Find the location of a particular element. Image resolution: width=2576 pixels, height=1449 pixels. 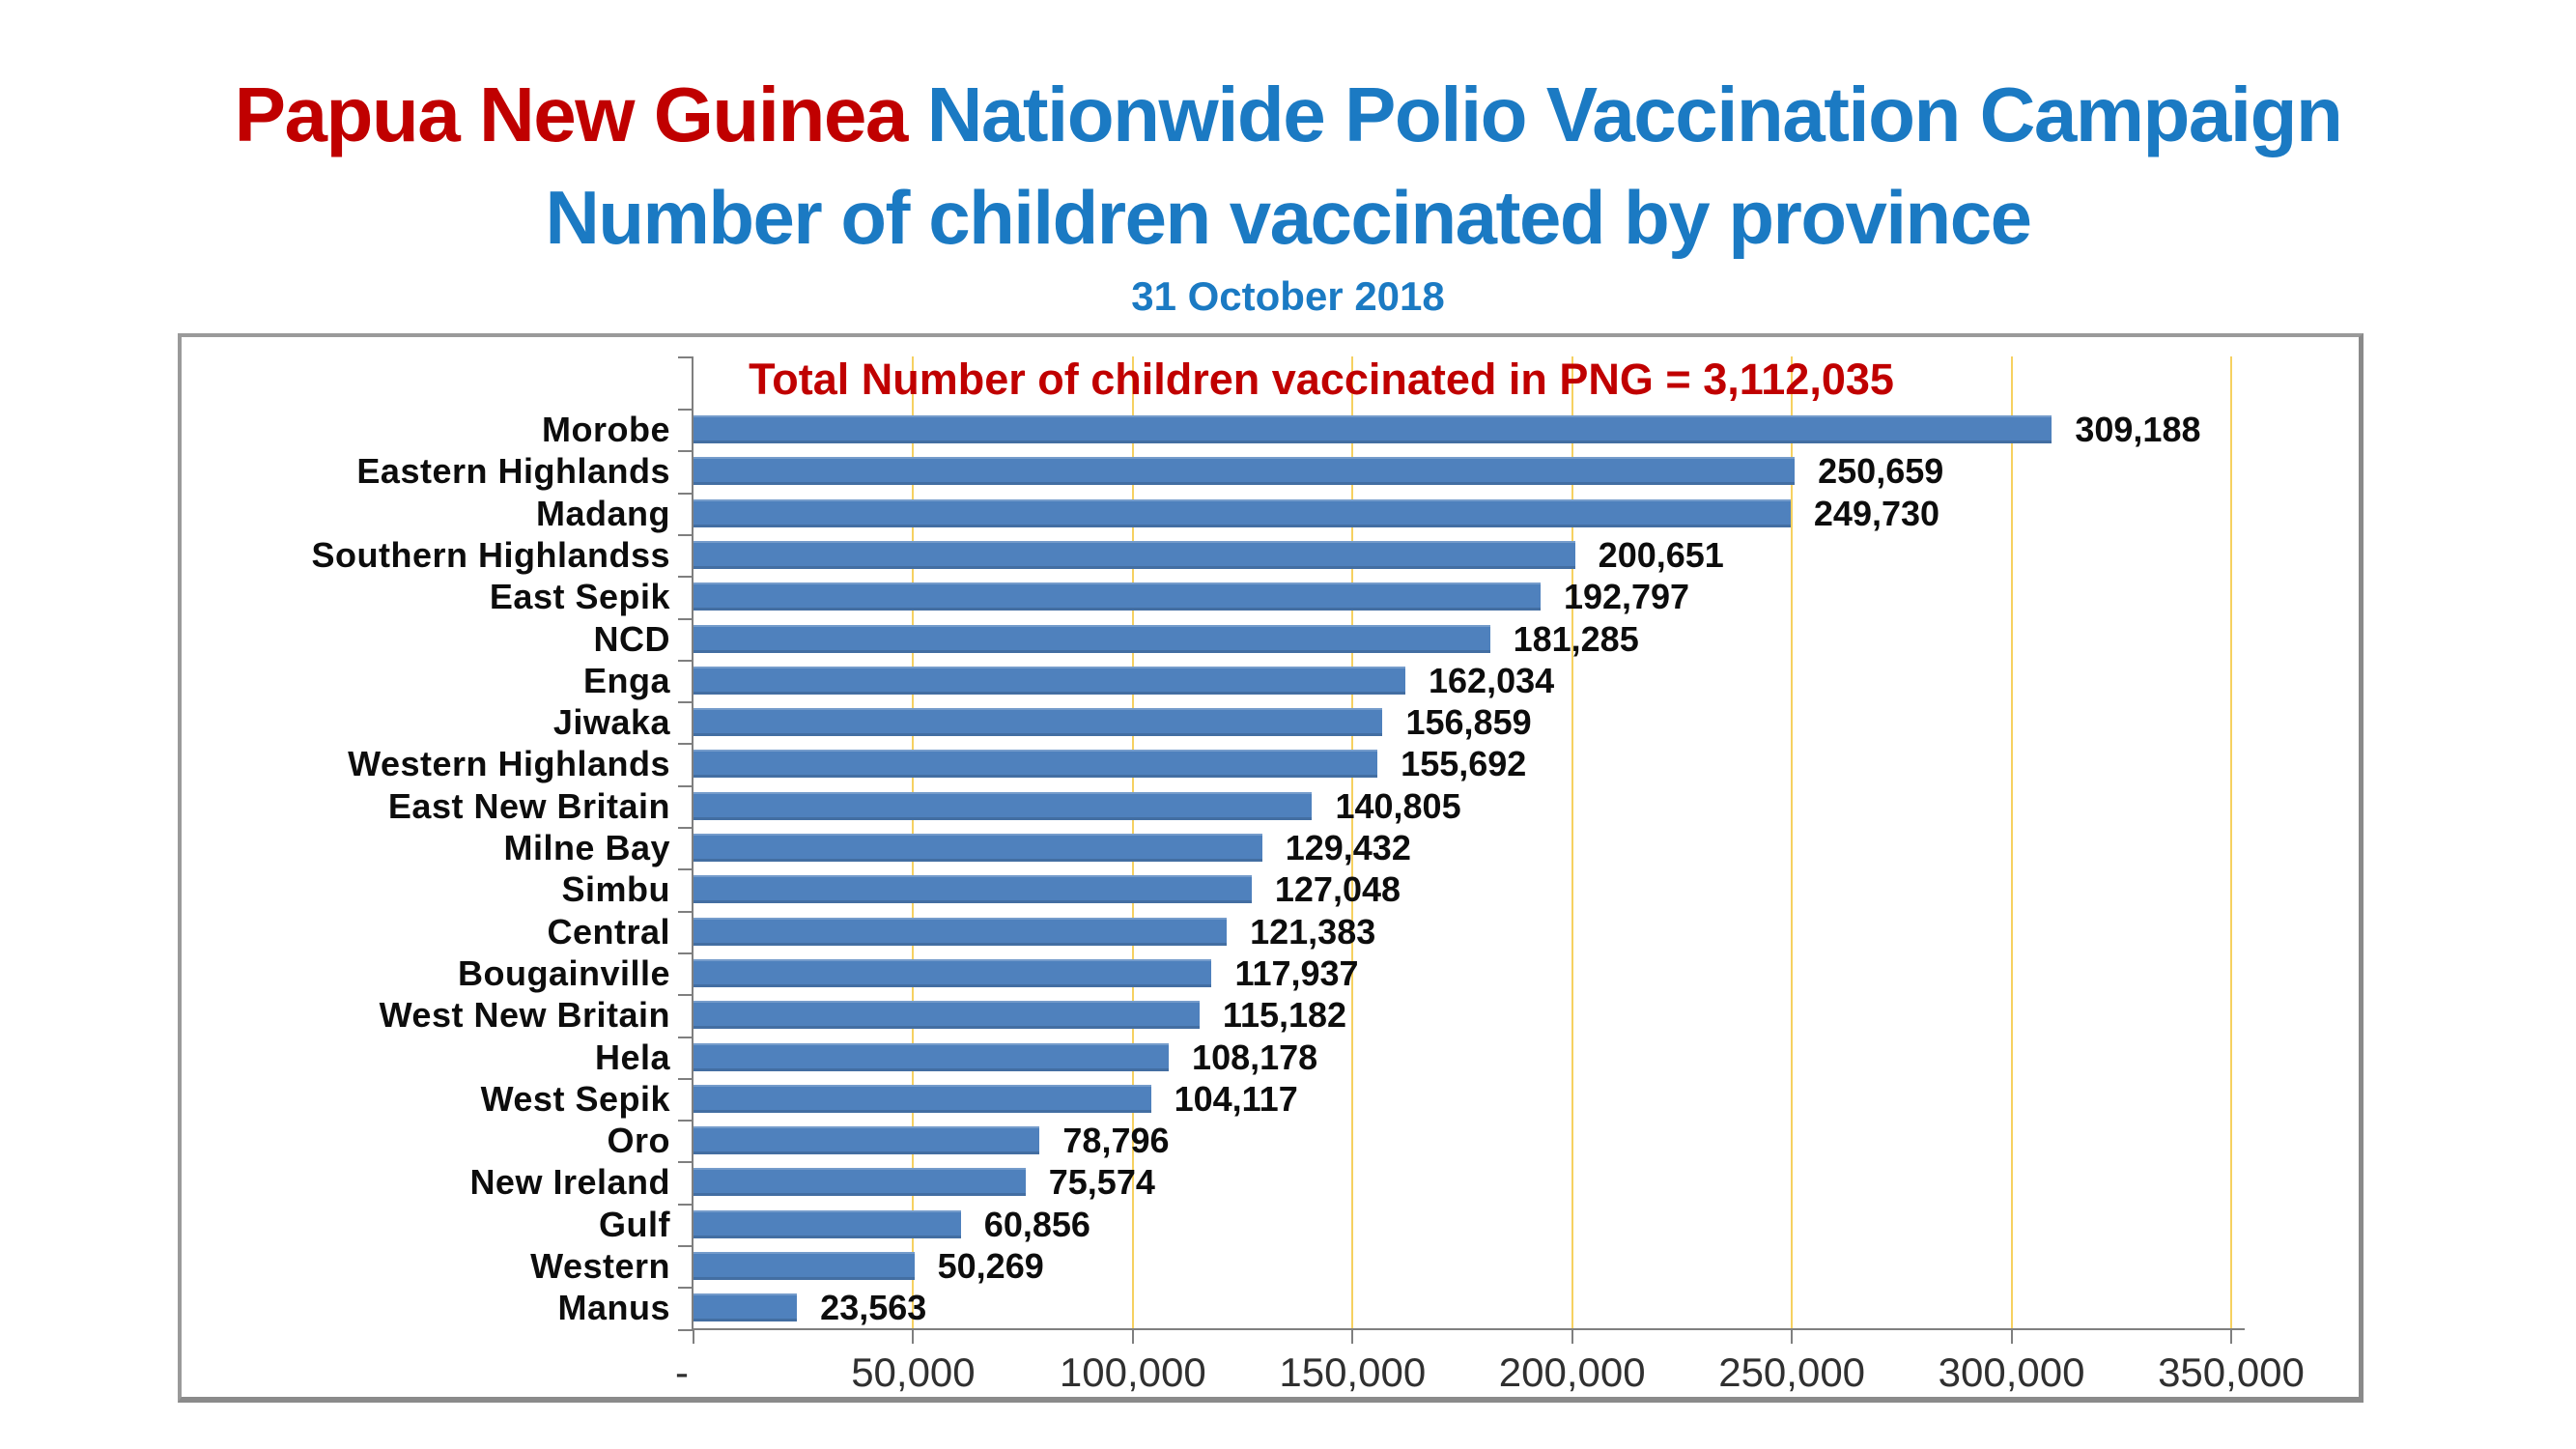

bar-row: Eastern Highlands 250,659 is located at coordinates (1270, 471).